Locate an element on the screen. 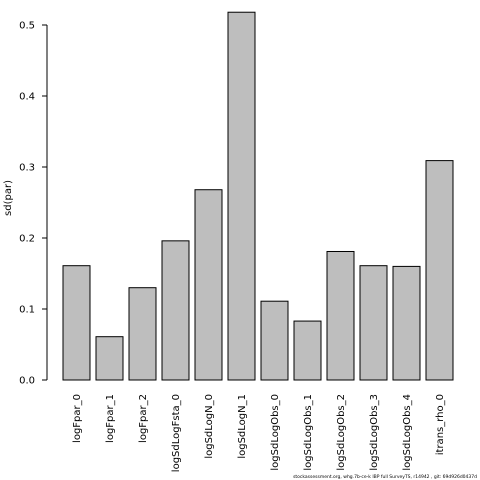  x-tick-label: logSdLogObs_1 is located at coordinates (308, 432).